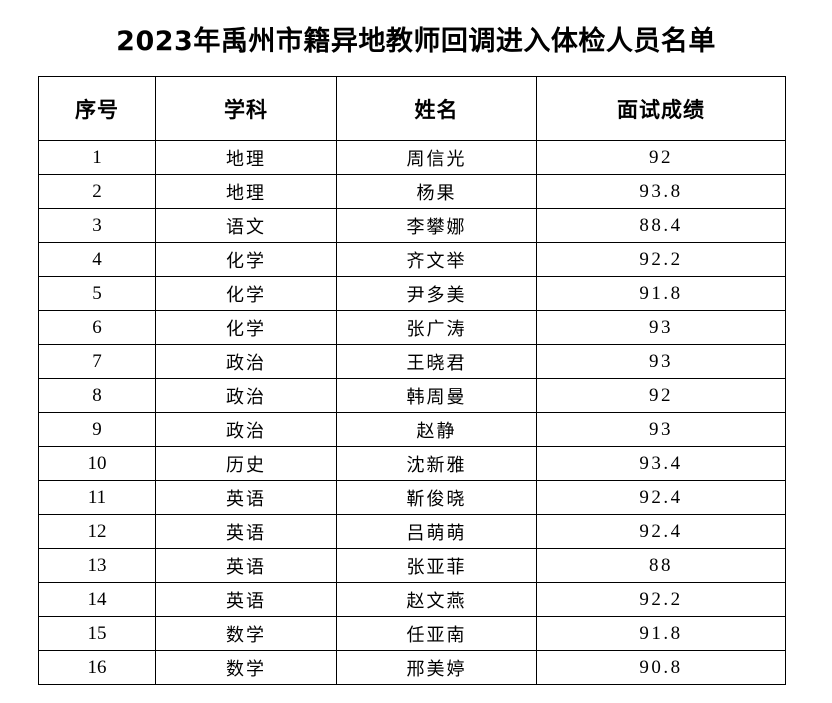  I want to click on cell-index: 12, so click(97, 531).